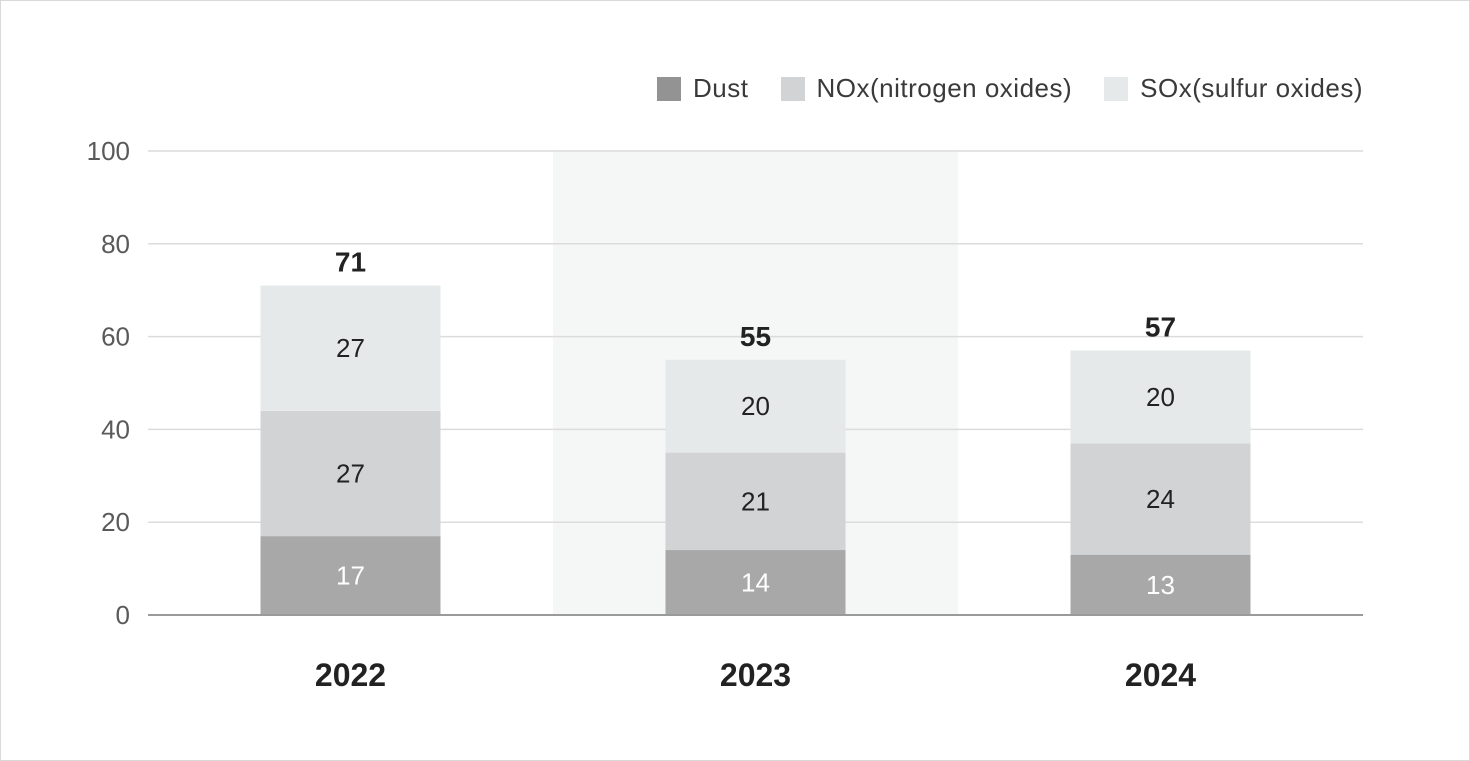 The image size is (1470, 761). What do you see at coordinates (123, 615) in the screenshot?
I see `y-tick-label-0: 0` at bounding box center [123, 615].